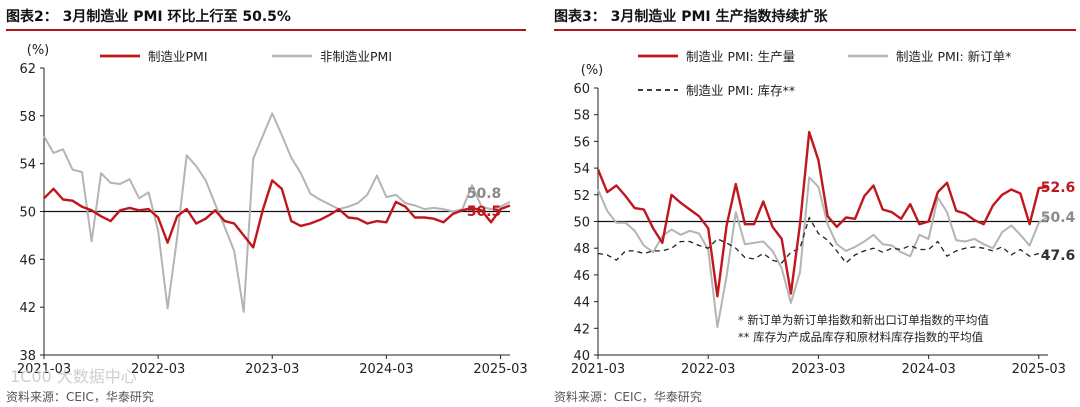  Describe the element at coordinates (861, 337) in the screenshot. I see `chart-footnote: ** 库存为产成品库存和原材料库存指数的平均值` at that location.